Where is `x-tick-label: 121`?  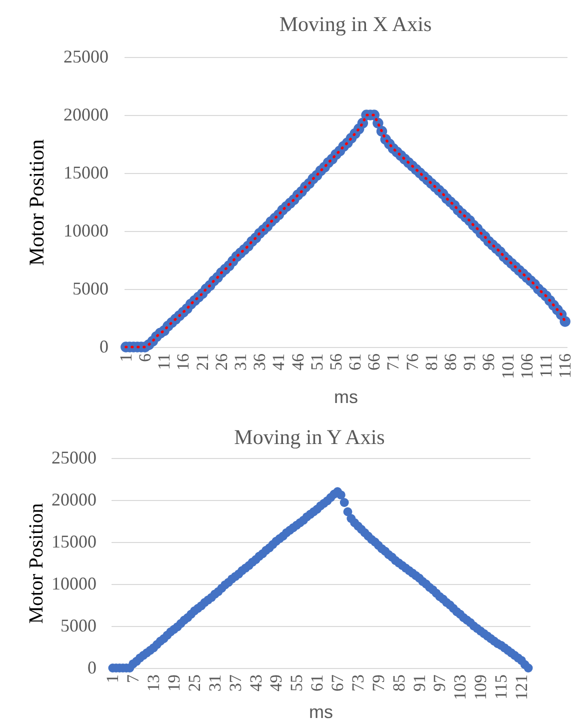
x-tick-label: 121 is located at coordinates (521, 687).